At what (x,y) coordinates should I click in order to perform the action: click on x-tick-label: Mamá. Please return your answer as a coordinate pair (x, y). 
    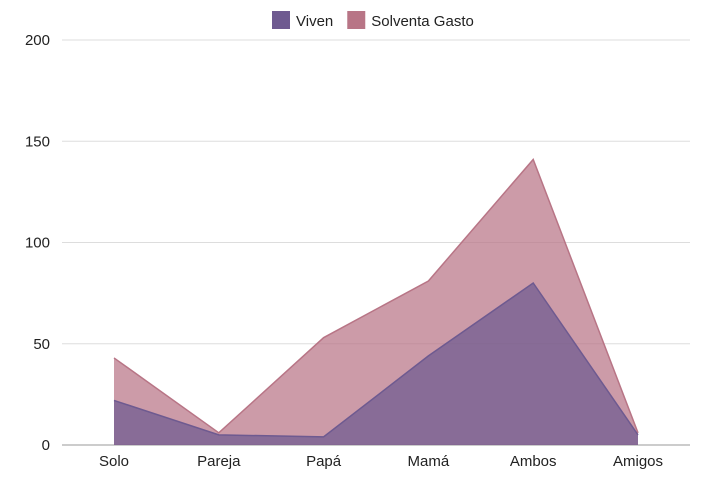
    Looking at the image, I should click on (429, 461).